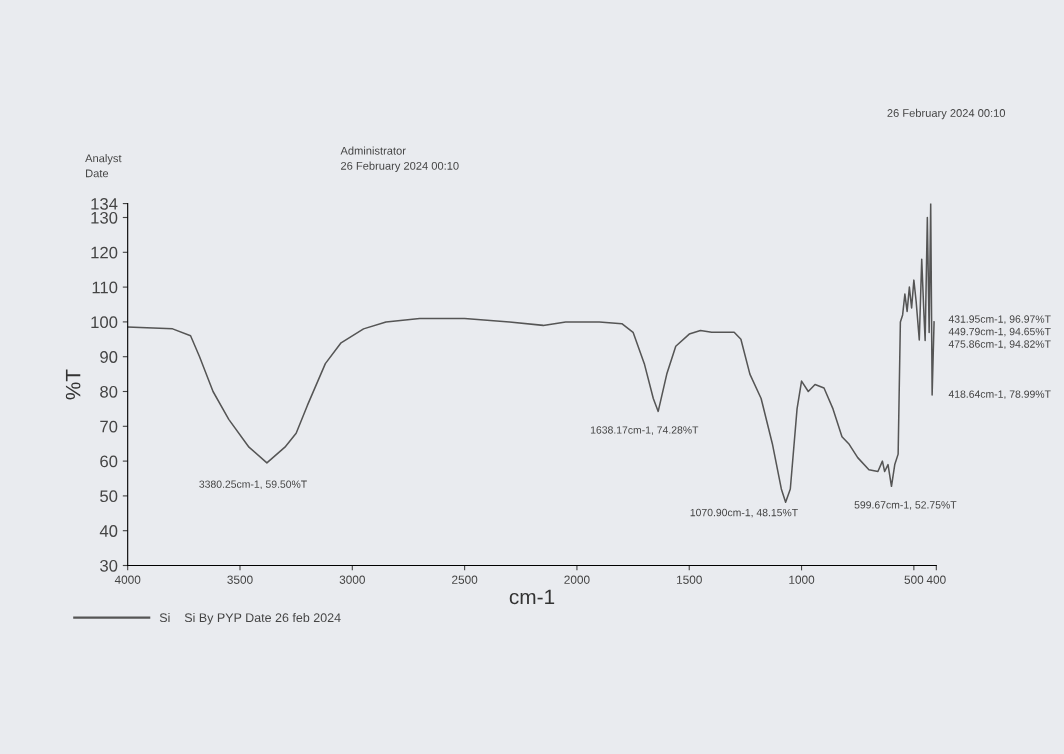  Describe the element at coordinates (109, 357) in the screenshot. I see `y-tick-label: 90` at that location.